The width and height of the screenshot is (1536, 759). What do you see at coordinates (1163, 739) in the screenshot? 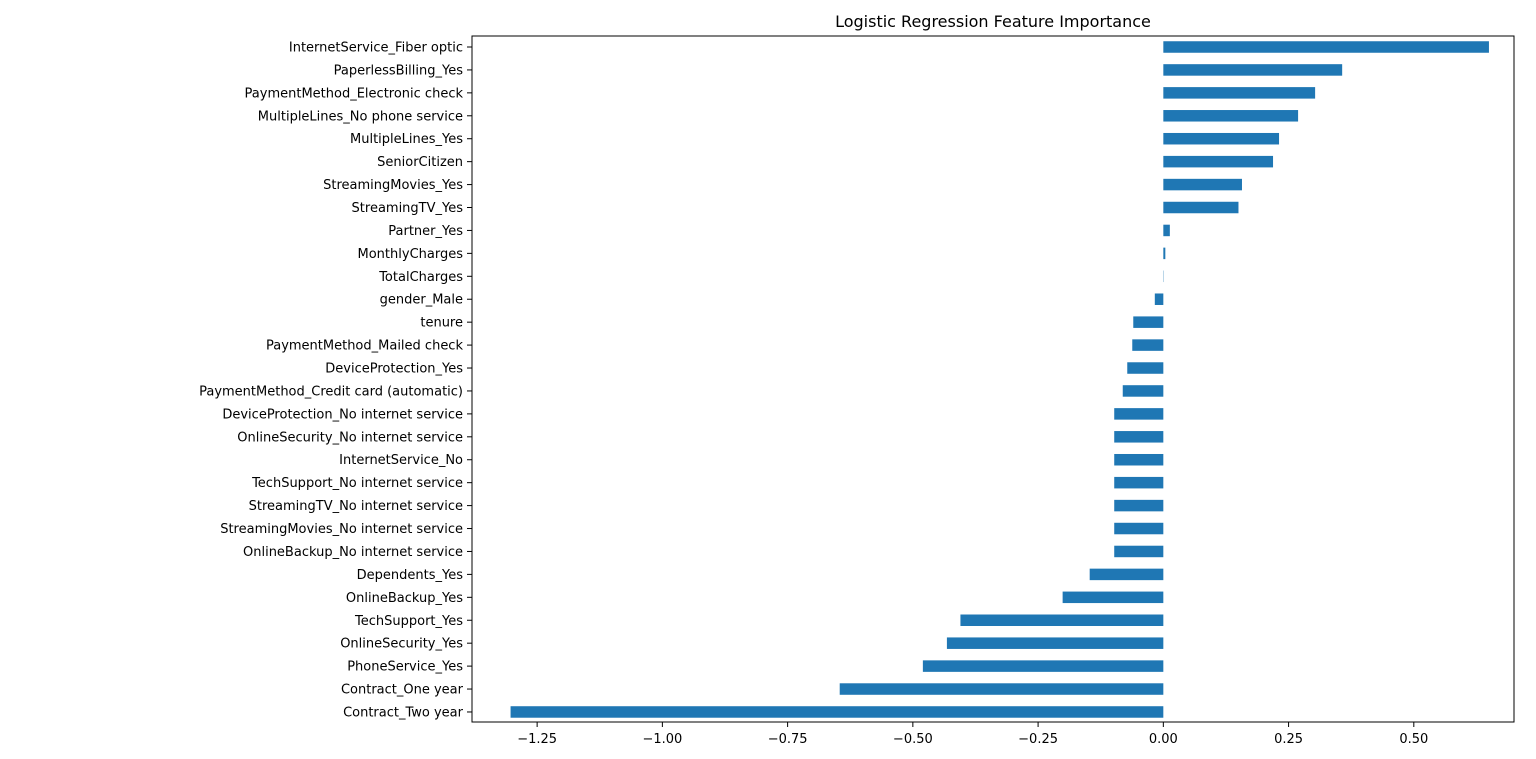
I see `x-tick-label: 0.00` at bounding box center [1163, 739].